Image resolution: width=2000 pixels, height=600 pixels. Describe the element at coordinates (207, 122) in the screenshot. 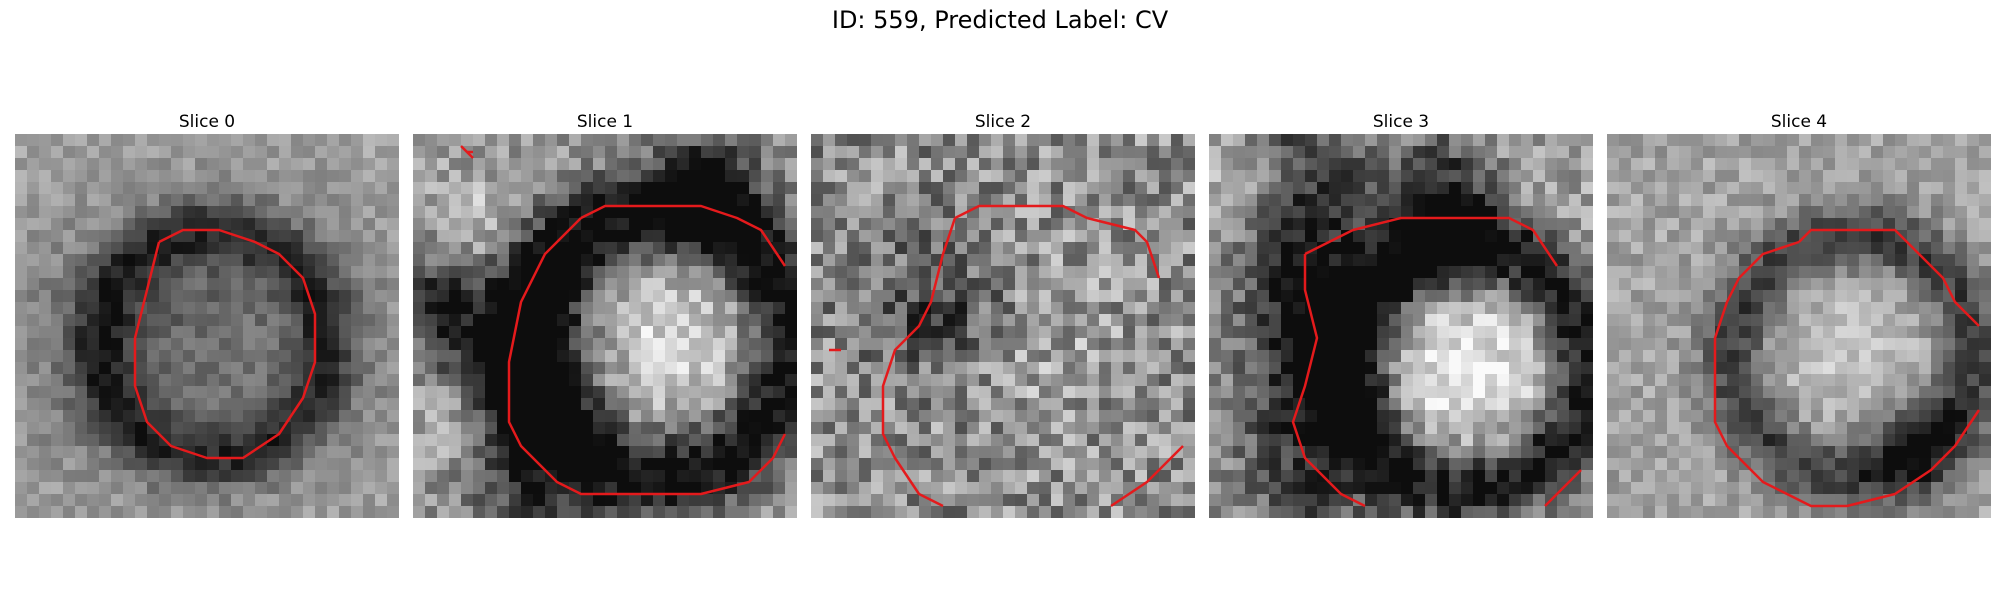

I see `panel-title: Slice 0` at that location.